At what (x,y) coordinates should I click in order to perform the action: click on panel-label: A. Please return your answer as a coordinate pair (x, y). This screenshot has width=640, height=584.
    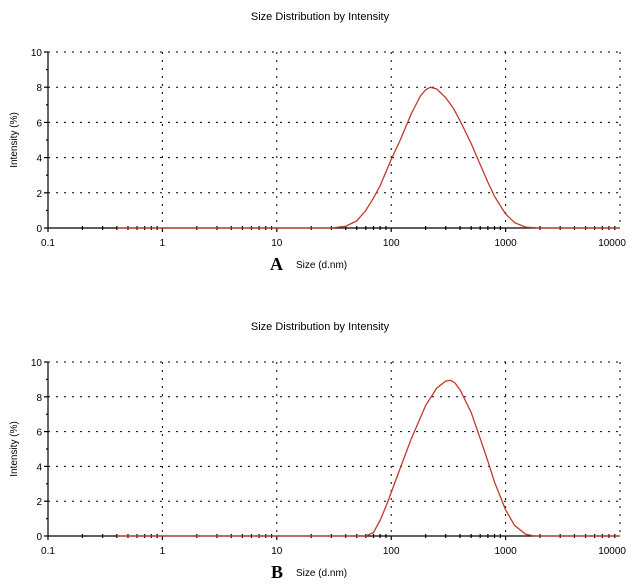
    Looking at the image, I should click on (276, 264).